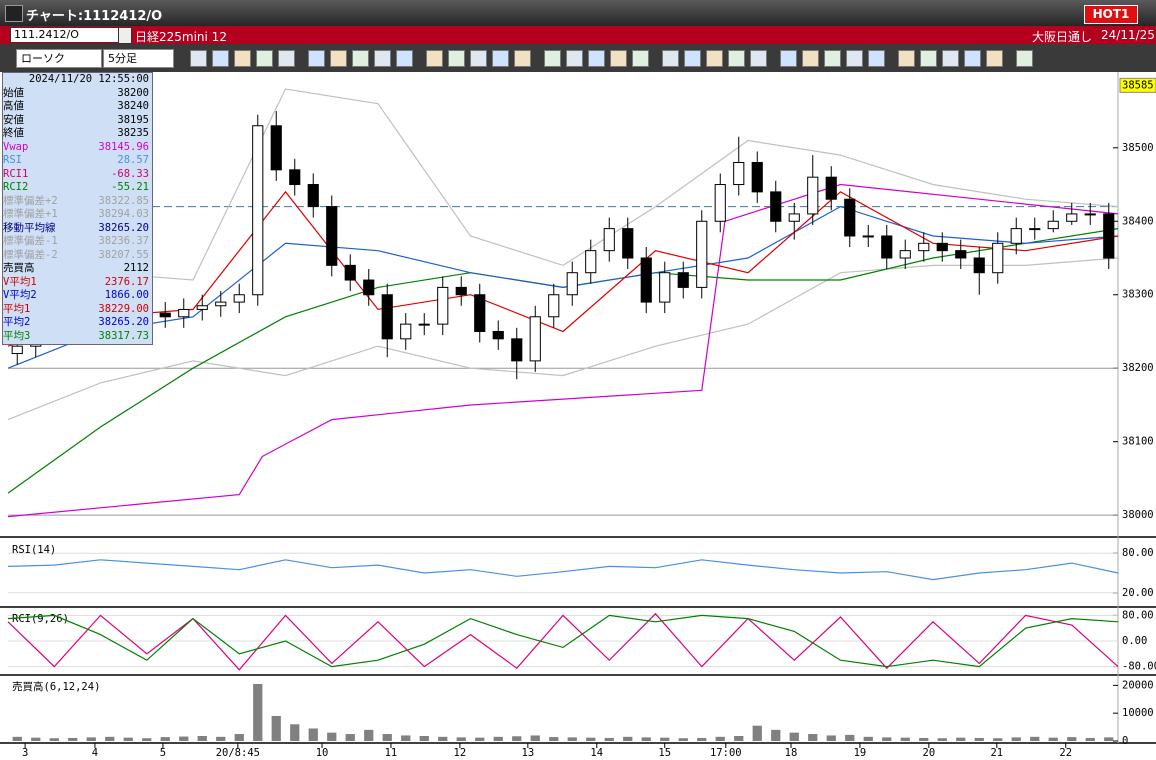  I want to click on interval-select: 5分足, so click(138, 58).